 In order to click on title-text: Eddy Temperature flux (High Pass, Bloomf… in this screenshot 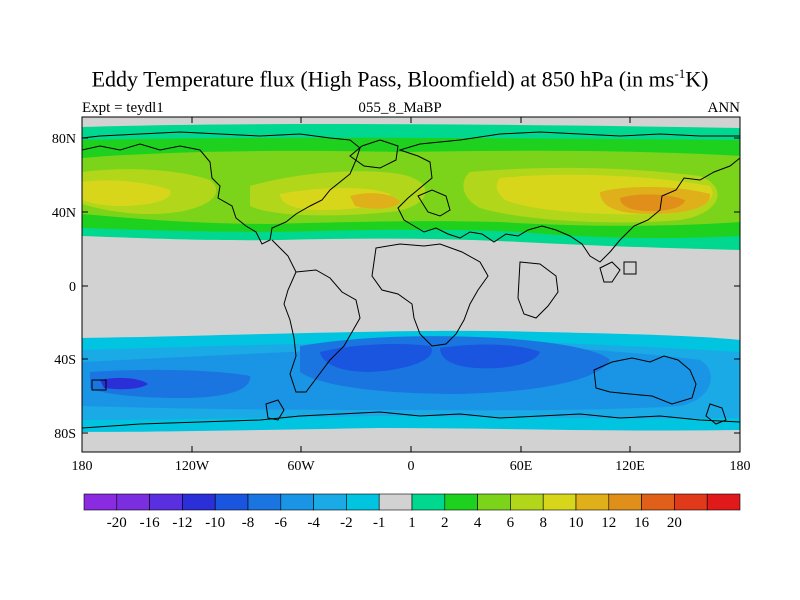, I will do `click(383, 79)`.